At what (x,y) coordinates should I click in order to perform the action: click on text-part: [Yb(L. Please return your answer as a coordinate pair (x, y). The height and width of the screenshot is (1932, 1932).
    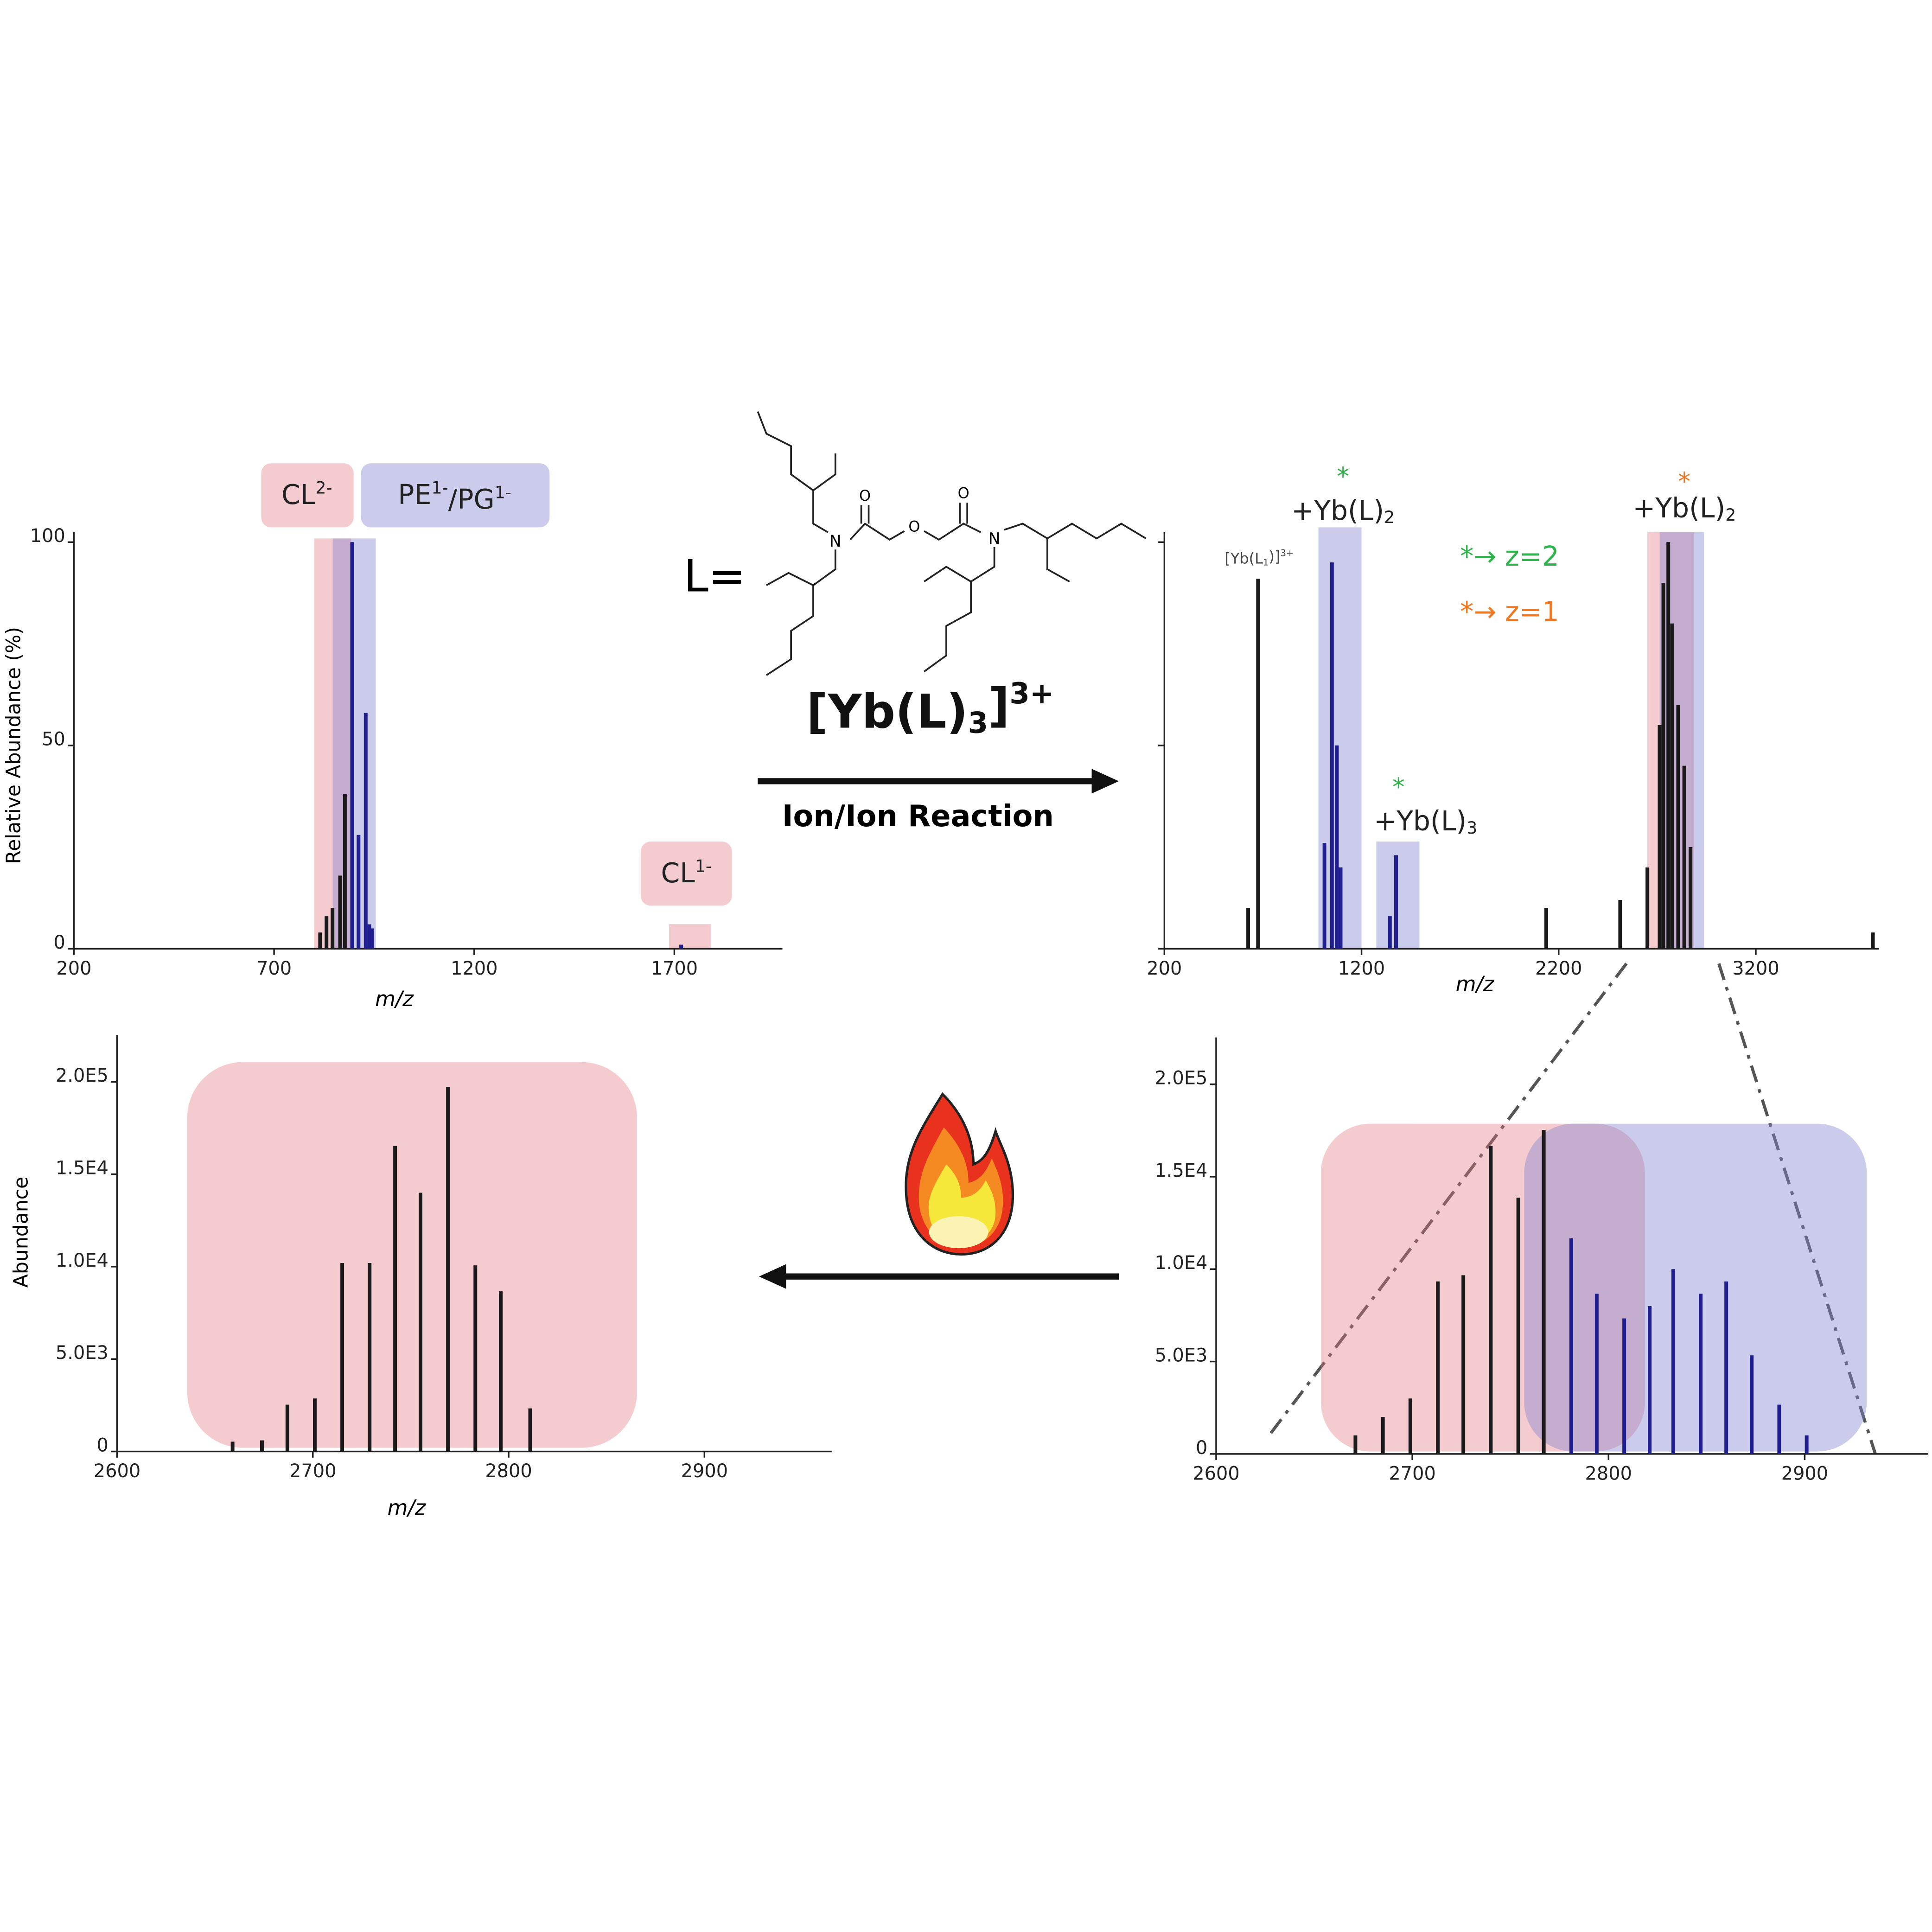
    Looking at the image, I should click on (1244, 558).